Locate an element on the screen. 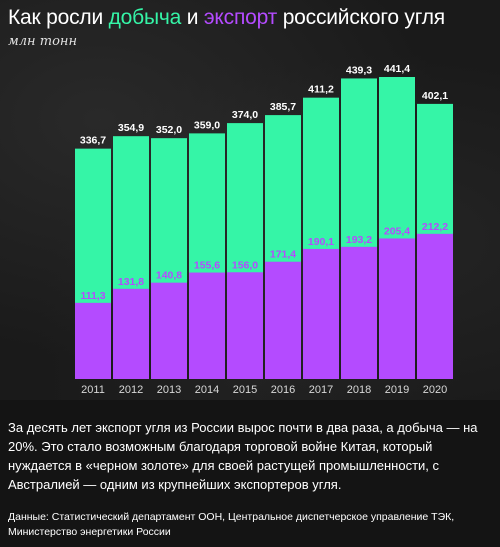 The width and height of the screenshot is (500, 547). x-tick-label: 2015 is located at coordinates (245, 390).